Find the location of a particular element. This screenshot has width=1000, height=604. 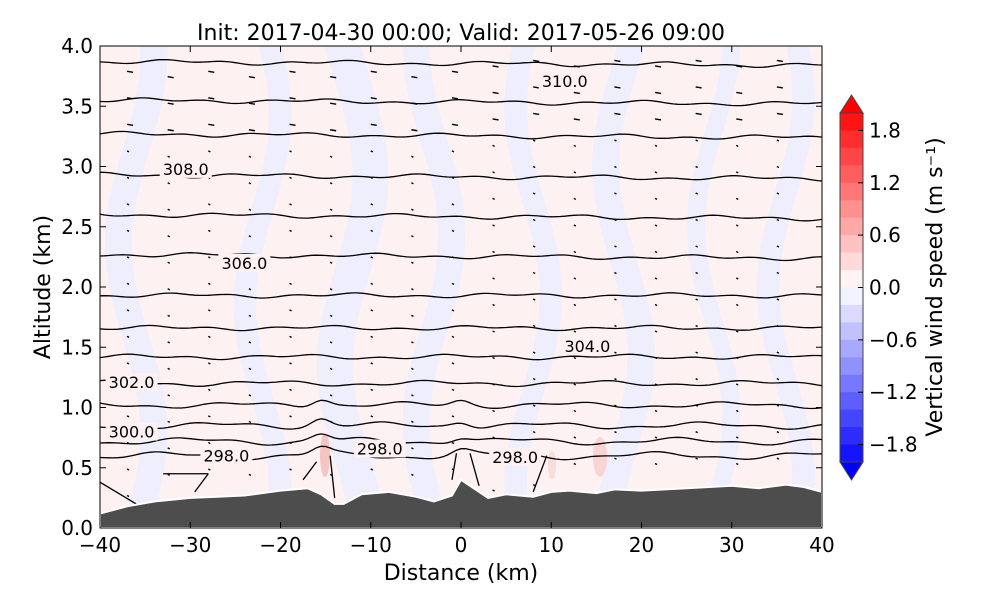

downdraft-band is located at coordinates (262, 287).